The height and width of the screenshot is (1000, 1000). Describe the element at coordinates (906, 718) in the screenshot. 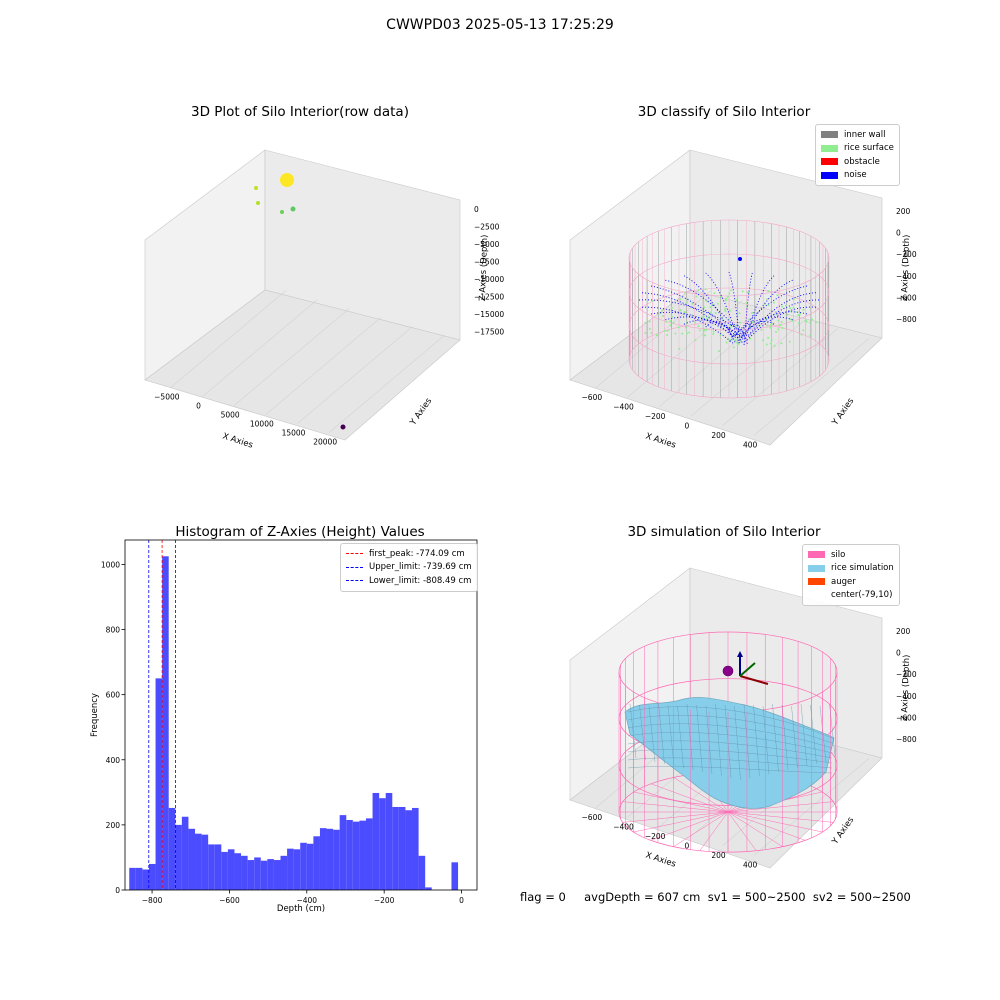

I see `z-tick-label: −600` at that location.